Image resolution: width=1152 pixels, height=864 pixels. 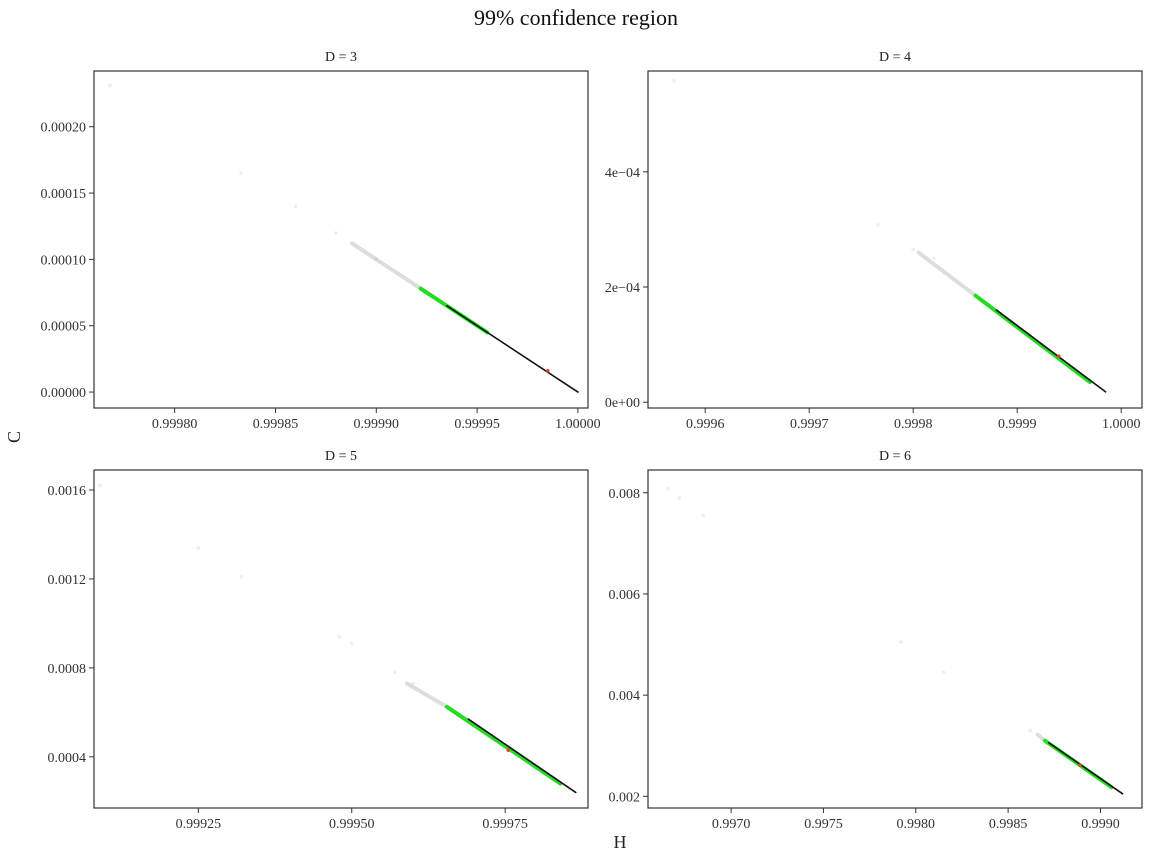 What do you see at coordinates (67, 580) in the screenshot?
I see `y-tick-label: 0.0012` at bounding box center [67, 580].